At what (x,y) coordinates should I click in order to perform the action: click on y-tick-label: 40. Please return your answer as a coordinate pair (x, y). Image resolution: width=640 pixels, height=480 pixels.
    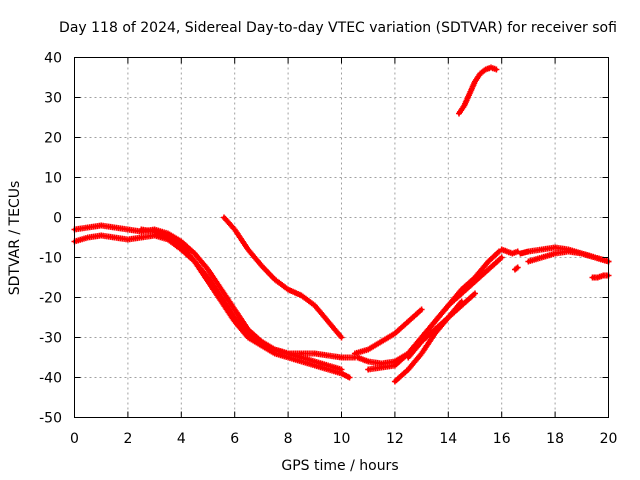
    Looking at the image, I should click on (53, 59).